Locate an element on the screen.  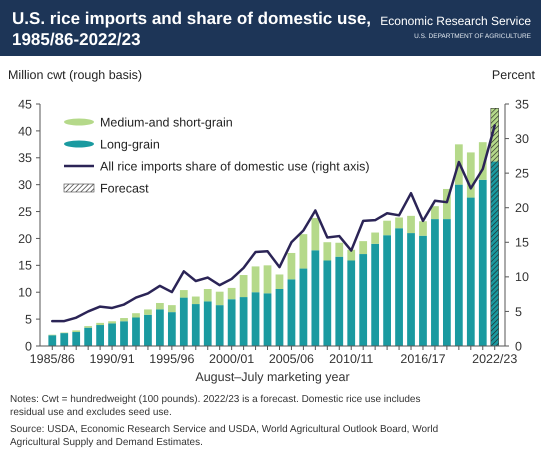
y2-tick-label: 15 is located at coordinates (522, 243).